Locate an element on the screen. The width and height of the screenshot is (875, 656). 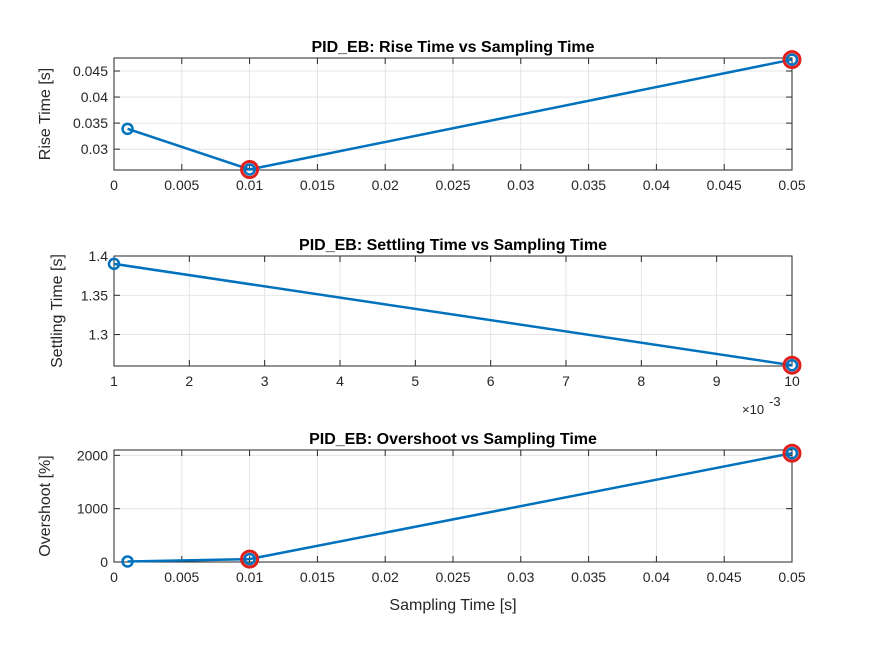
chart-title: PID_EB: Overshoot vs Sampling Time is located at coordinates (453, 439).